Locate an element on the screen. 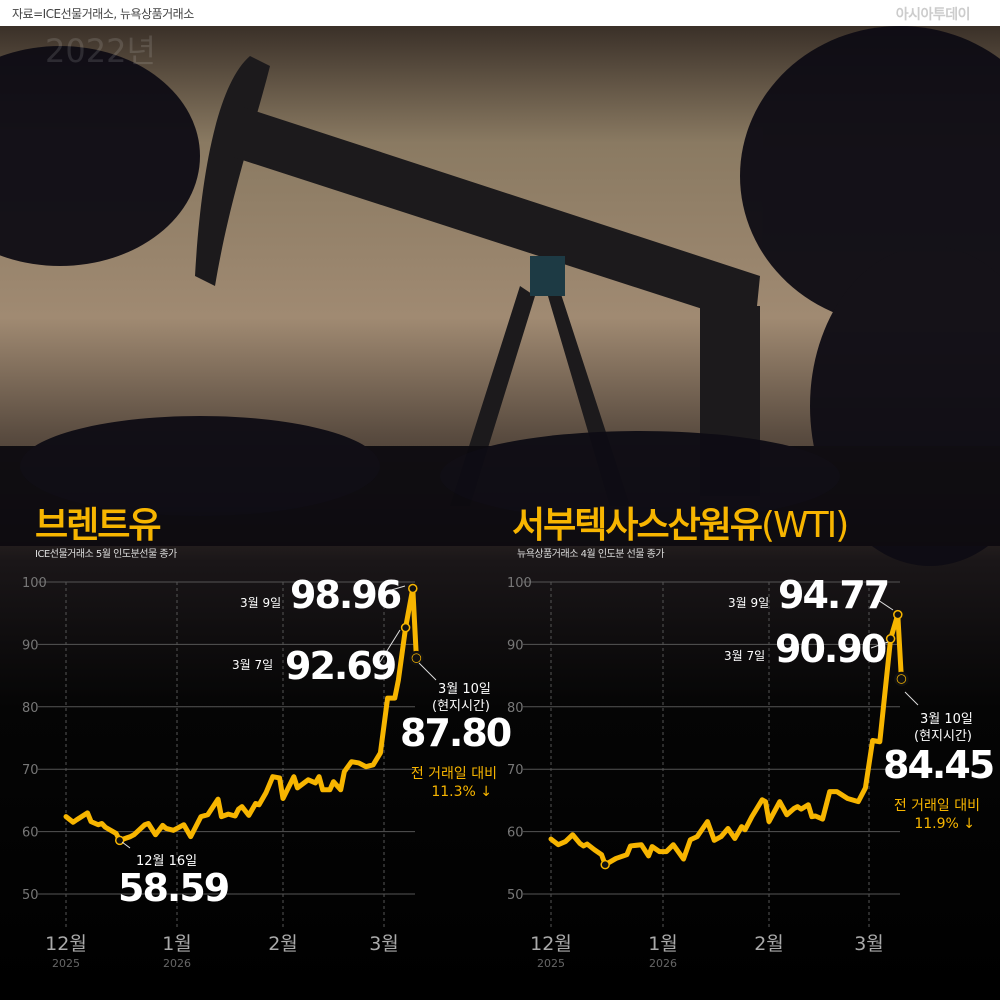 The image size is (1000, 1000). wti-subtitle: 뉴욕상품거래소 4월 인도분 선물 종가 is located at coordinates (591, 554).